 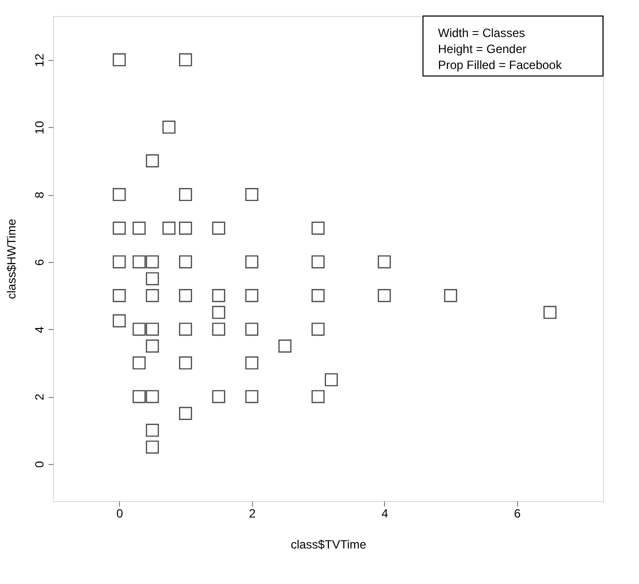 I want to click on annotation: Height = Gender, so click(x=482, y=49).